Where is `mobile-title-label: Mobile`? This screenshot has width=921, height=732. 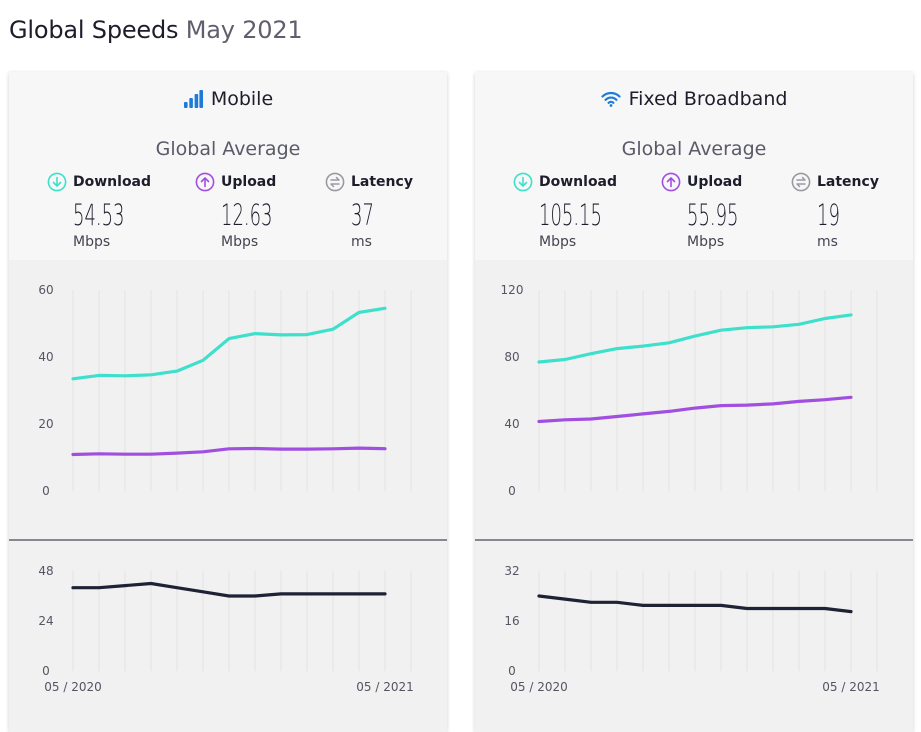
mobile-title-label: Mobile is located at coordinates (242, 99).